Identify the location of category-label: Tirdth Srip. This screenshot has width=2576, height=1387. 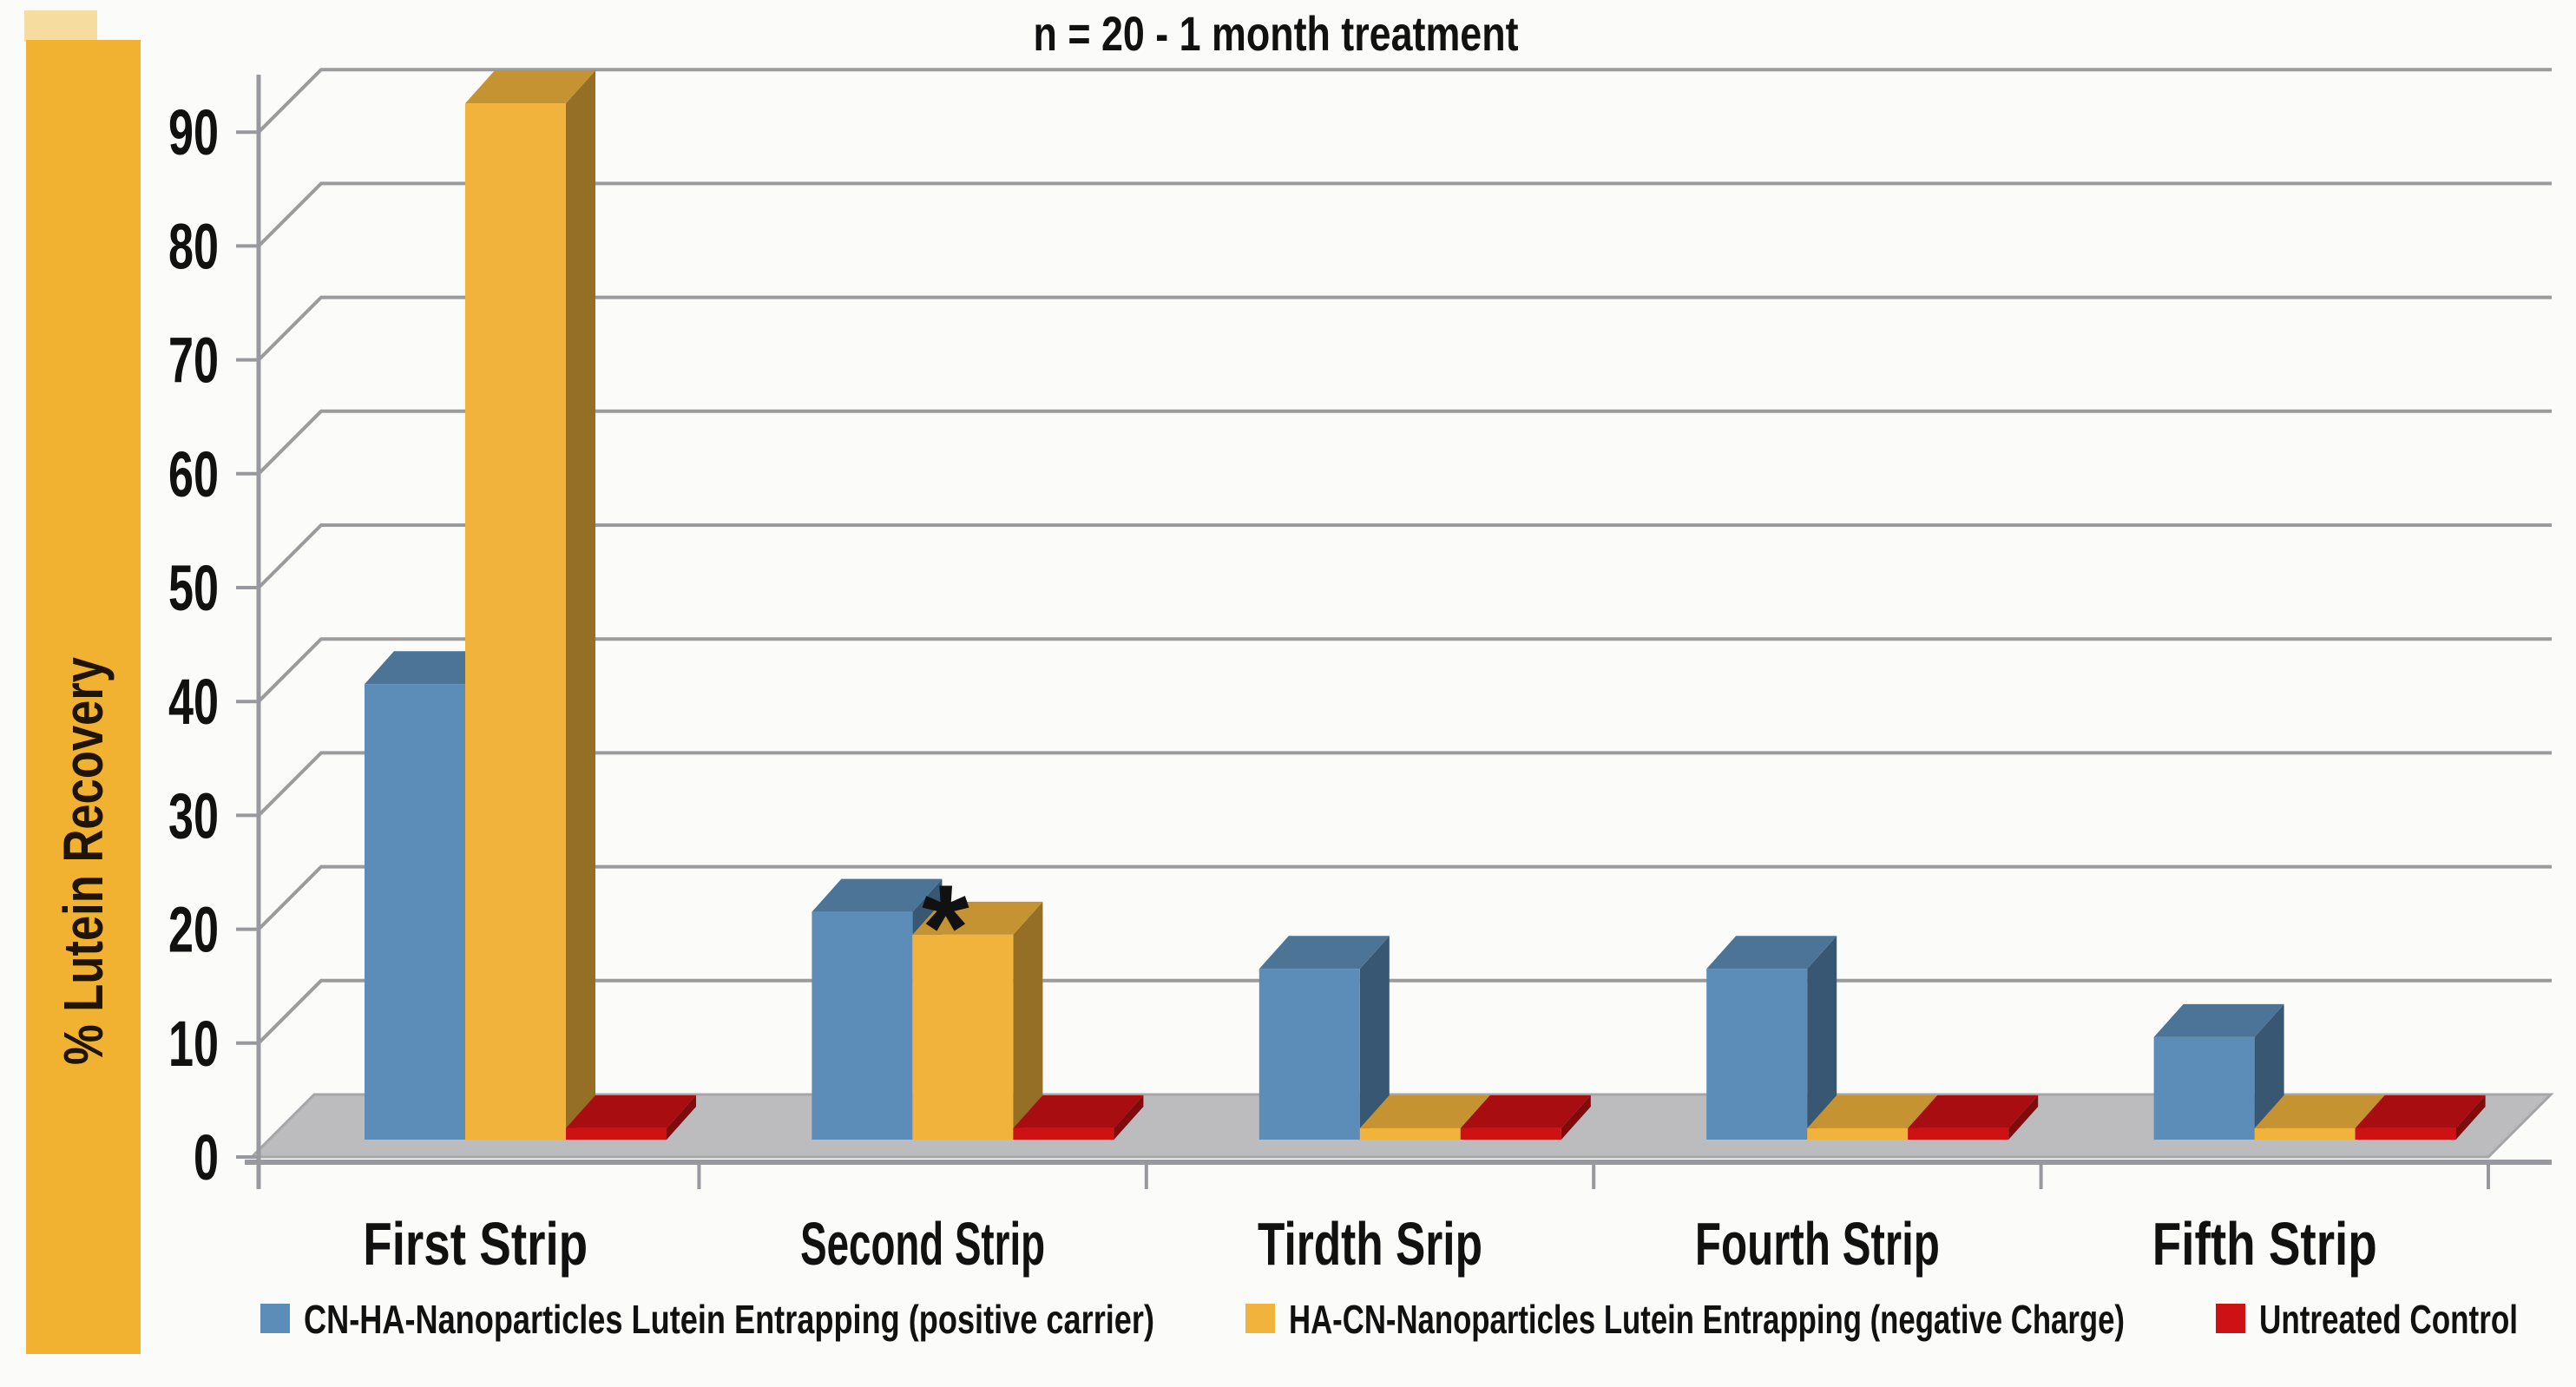
(1370, 1244).